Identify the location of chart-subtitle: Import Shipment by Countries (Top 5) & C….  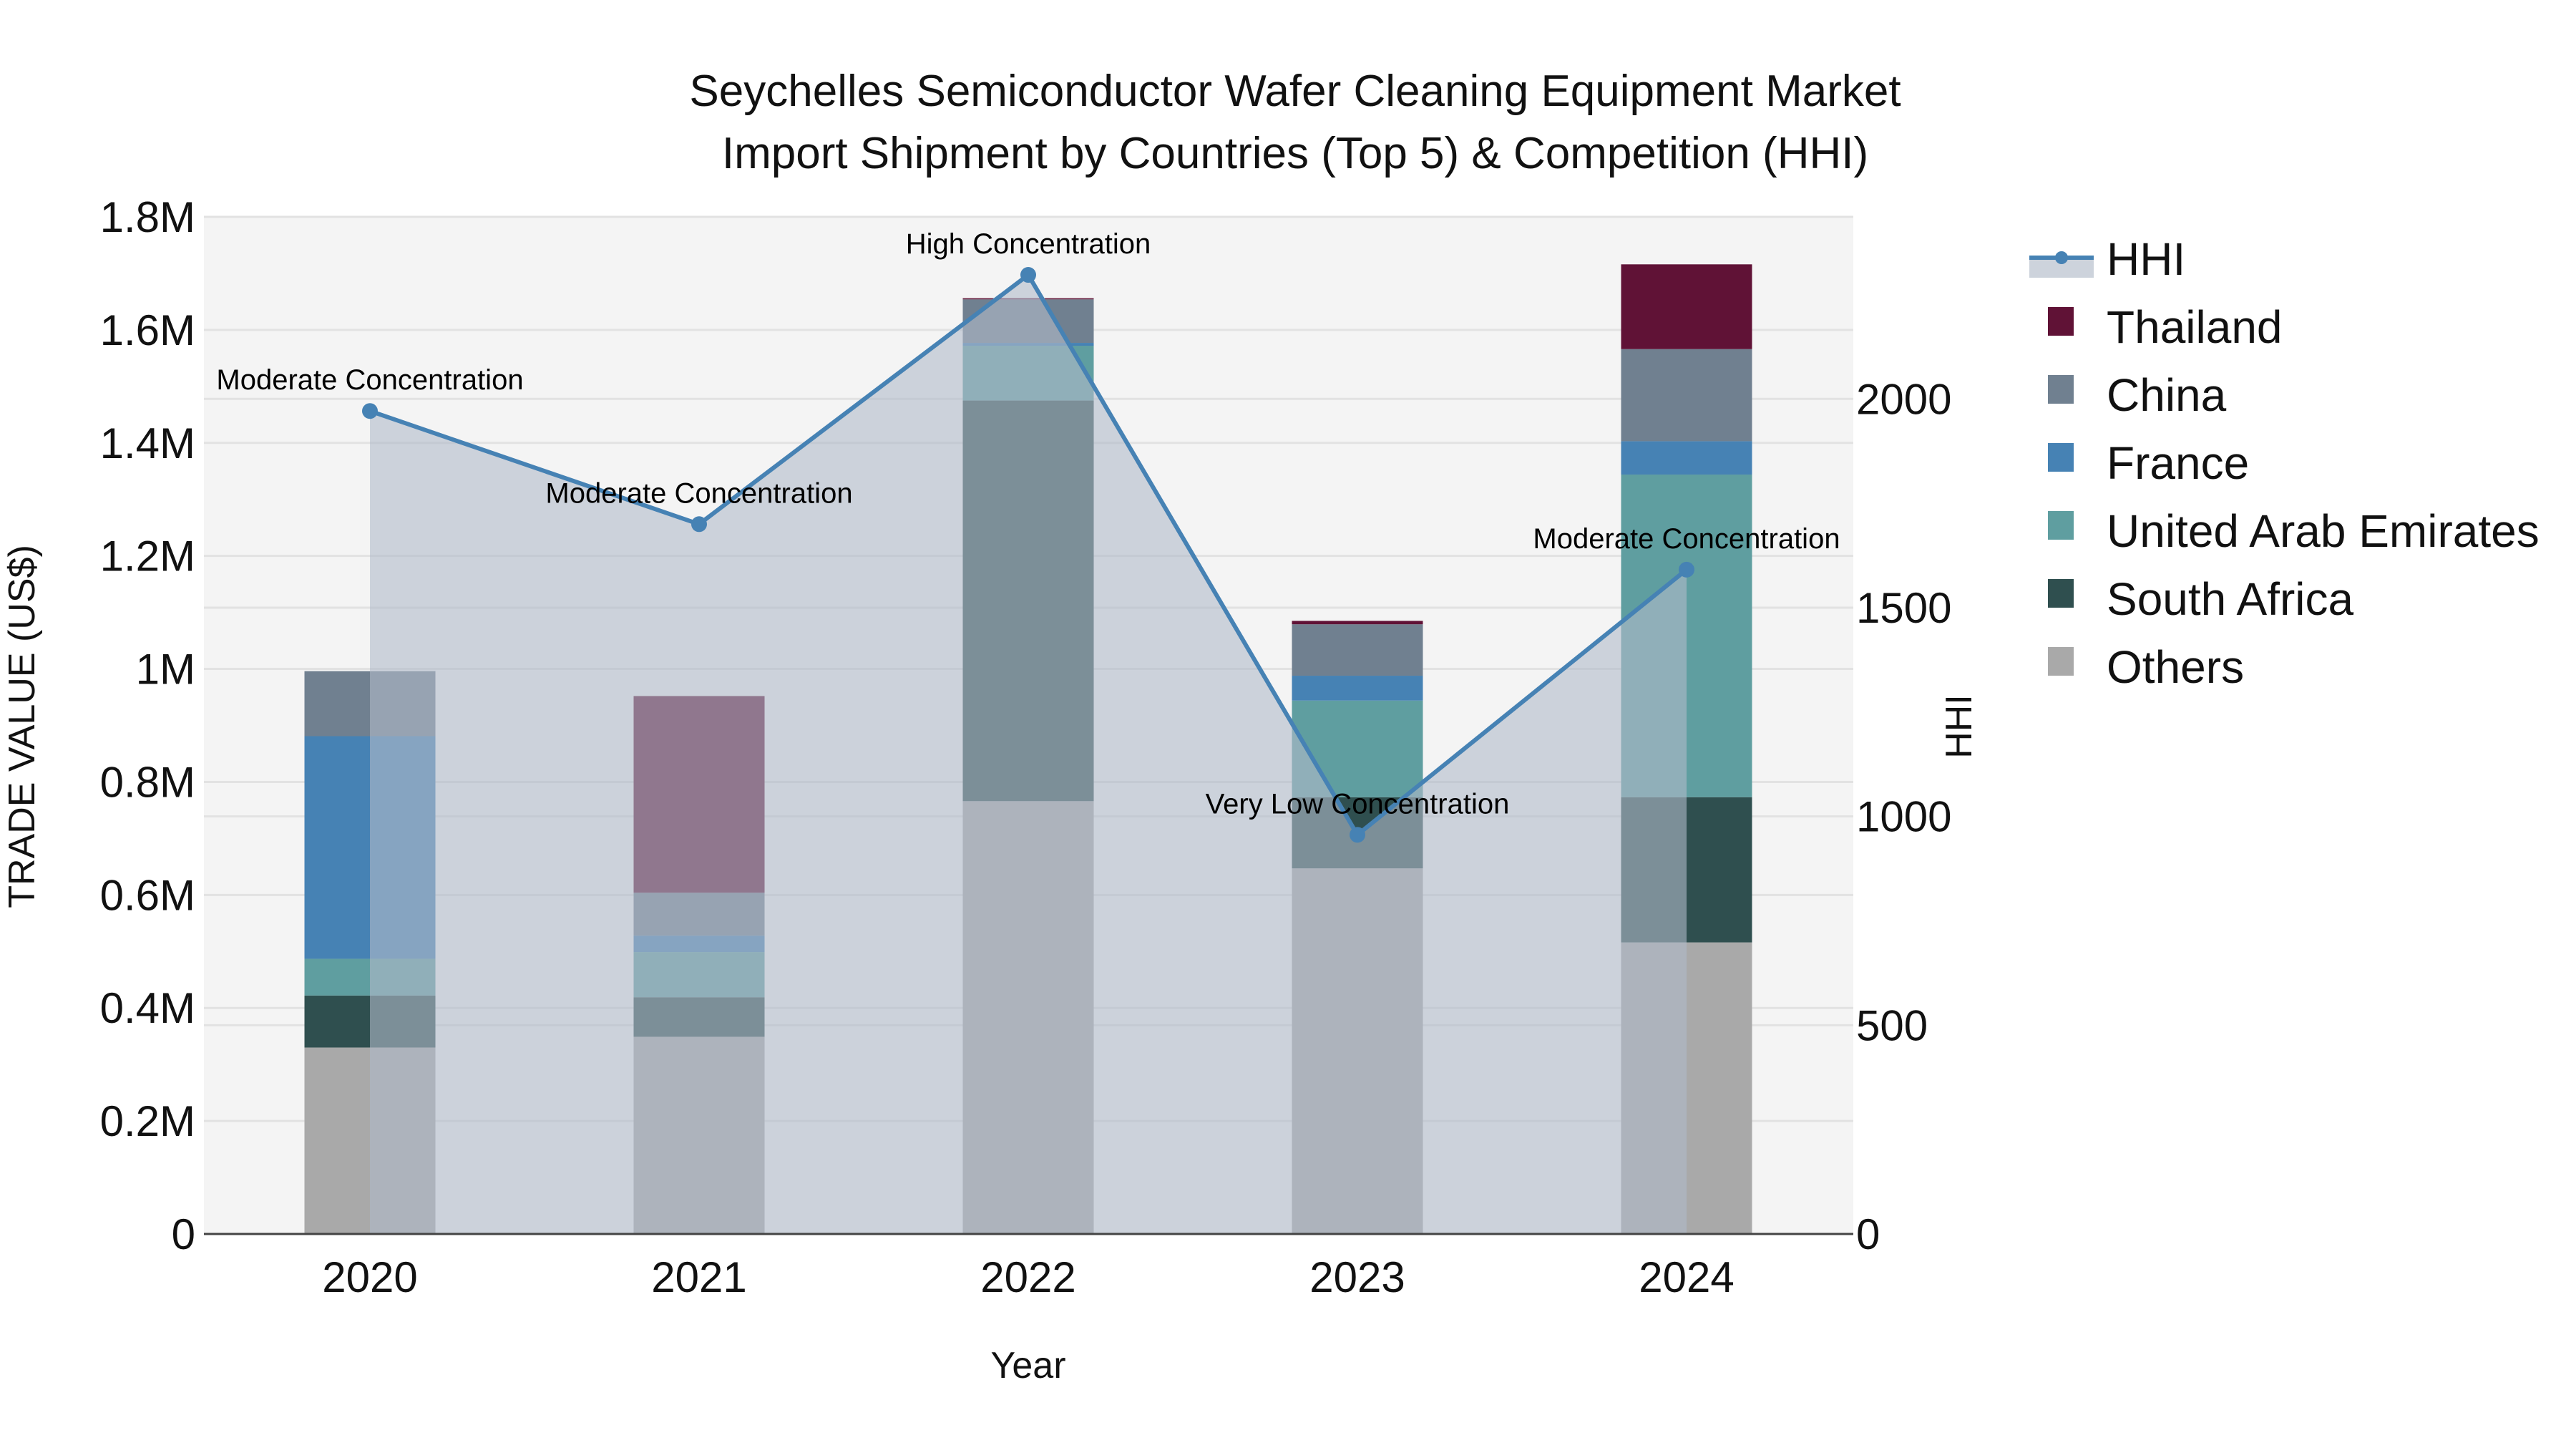
(1295, 153).